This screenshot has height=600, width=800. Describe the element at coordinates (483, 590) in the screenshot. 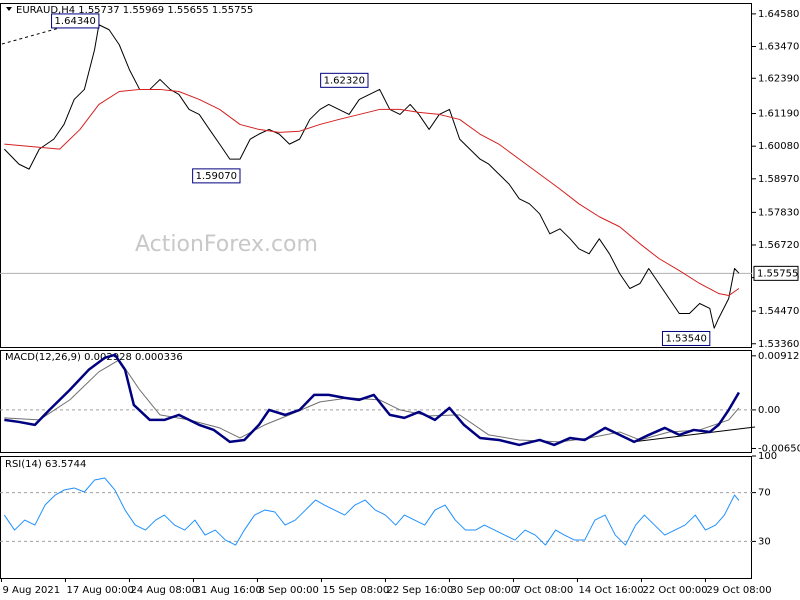

I see `x-tick-label: 30 Sep 00:00` at that location.